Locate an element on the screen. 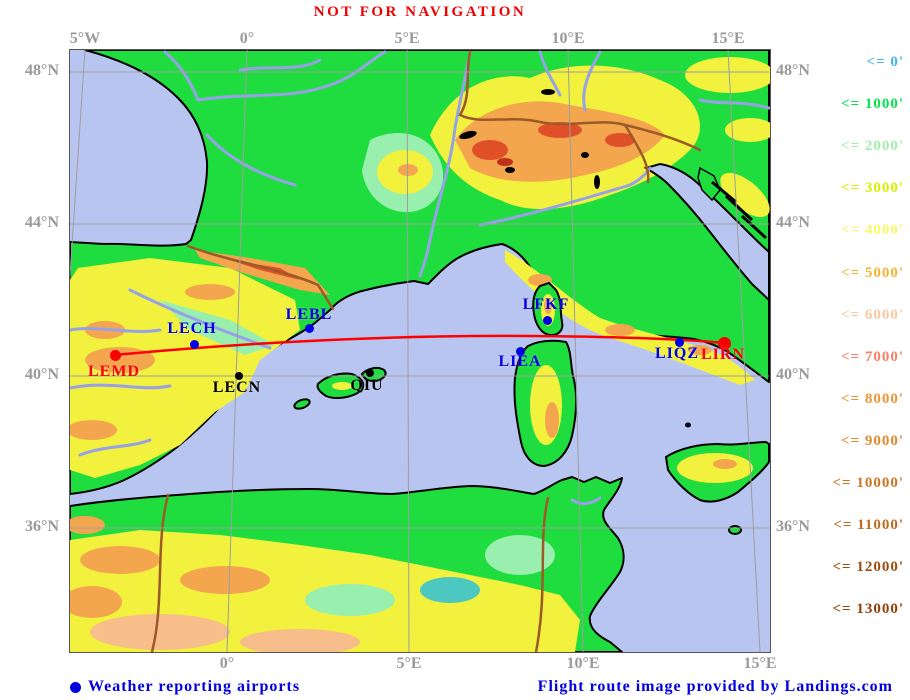 The width and height of the screenshot is (910, 700). rif-mountains is located at coordinates (87, 525).